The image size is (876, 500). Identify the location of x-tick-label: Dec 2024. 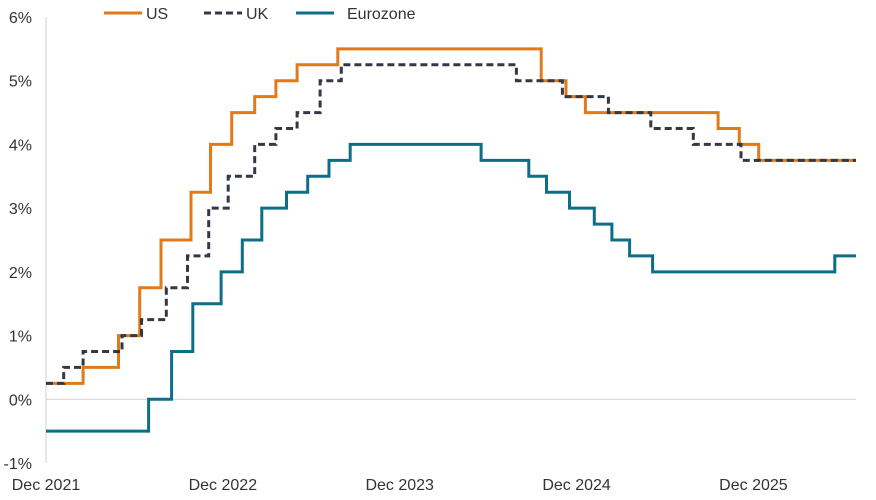
(576, 485).